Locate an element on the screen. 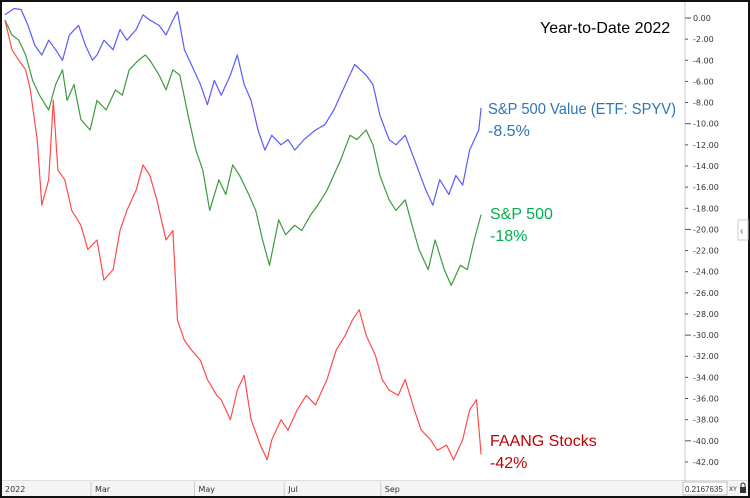  y-tick-label: -10.00 is located at coordinates (706, 124).